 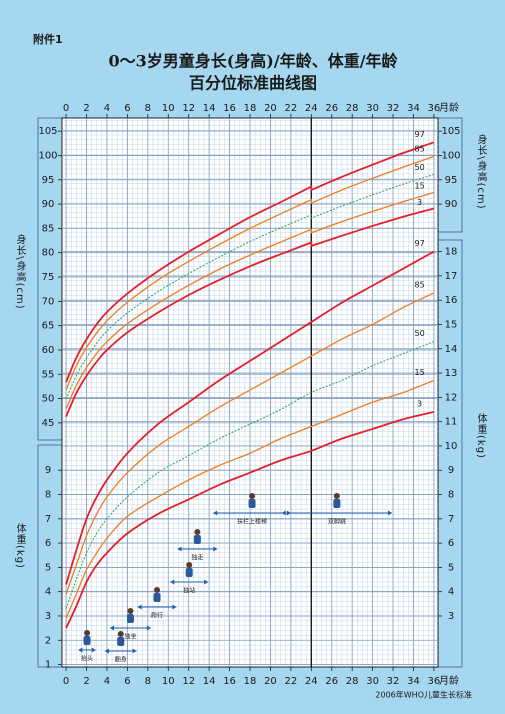 What do you see at coordinates (413, 108) in the screenshot?
I see `x-tick-label: 34` at bounding box center [413, 108].